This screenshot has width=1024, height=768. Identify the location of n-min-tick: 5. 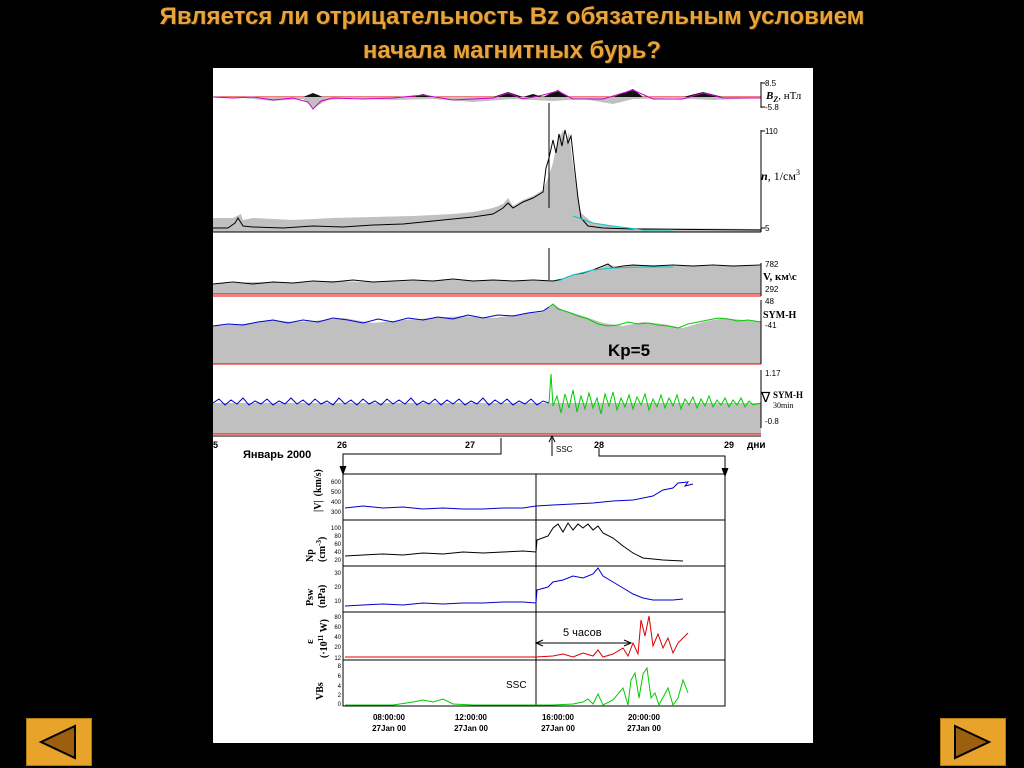
(767, 228).